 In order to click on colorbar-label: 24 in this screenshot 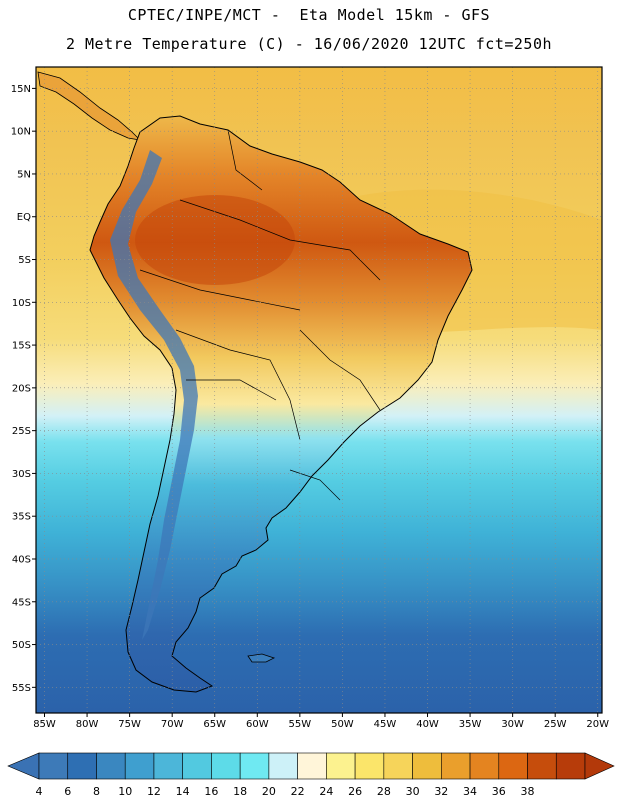, I will do `click(326, 791)`.